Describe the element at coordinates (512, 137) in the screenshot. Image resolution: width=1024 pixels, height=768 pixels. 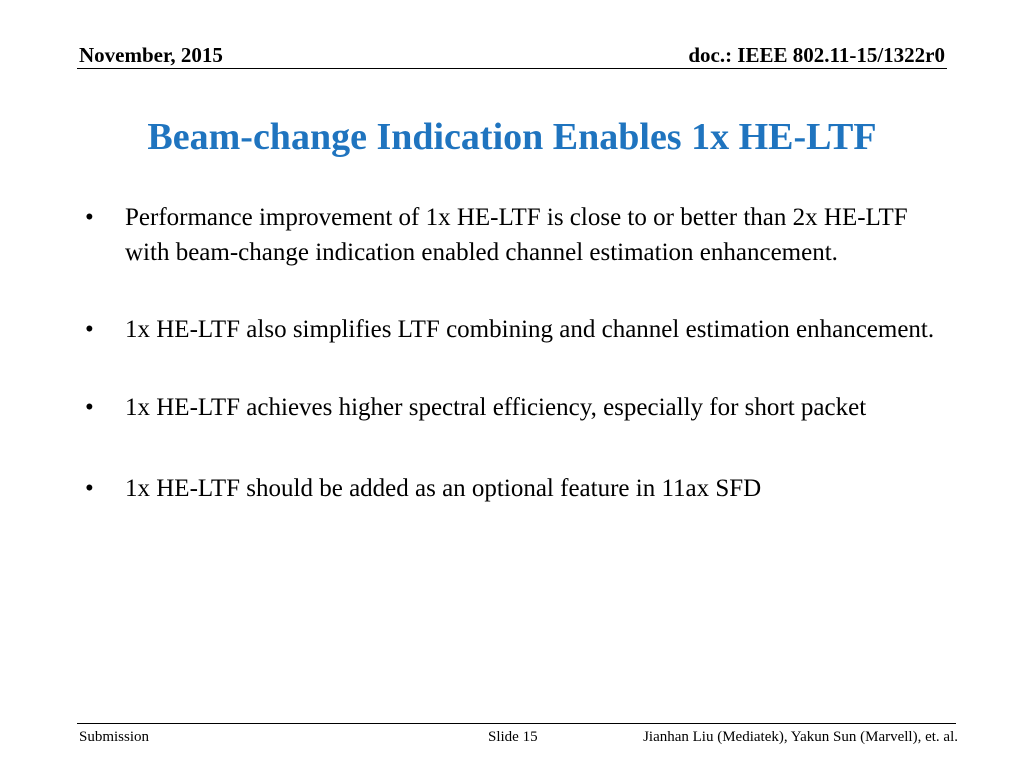
I see `slide-title: Beam-change Indication Enables 1x HE-LTF` at that location.